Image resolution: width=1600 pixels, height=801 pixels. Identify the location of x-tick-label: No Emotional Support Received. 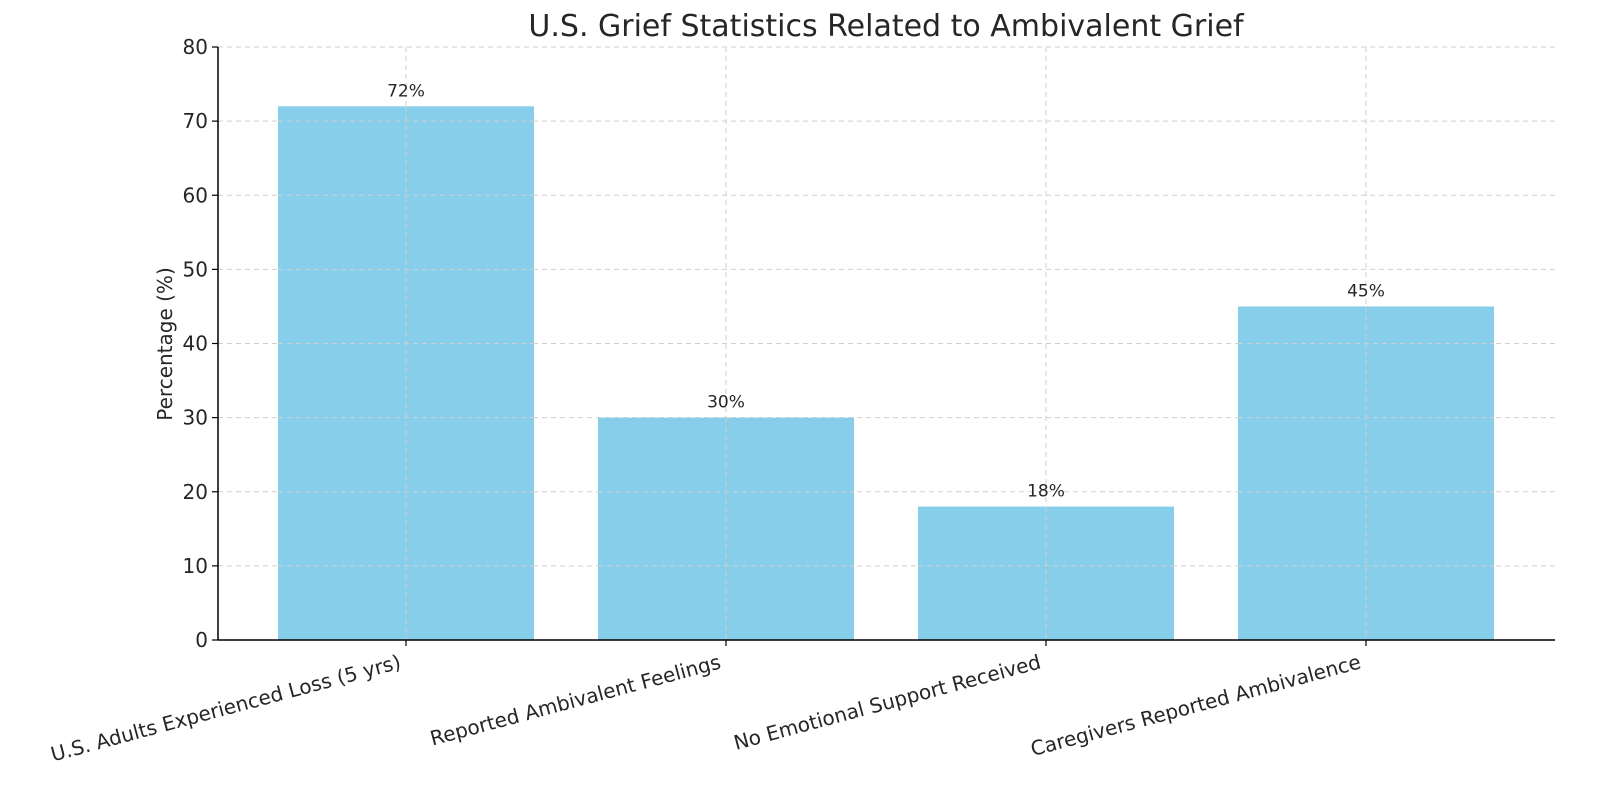
(887, 702).